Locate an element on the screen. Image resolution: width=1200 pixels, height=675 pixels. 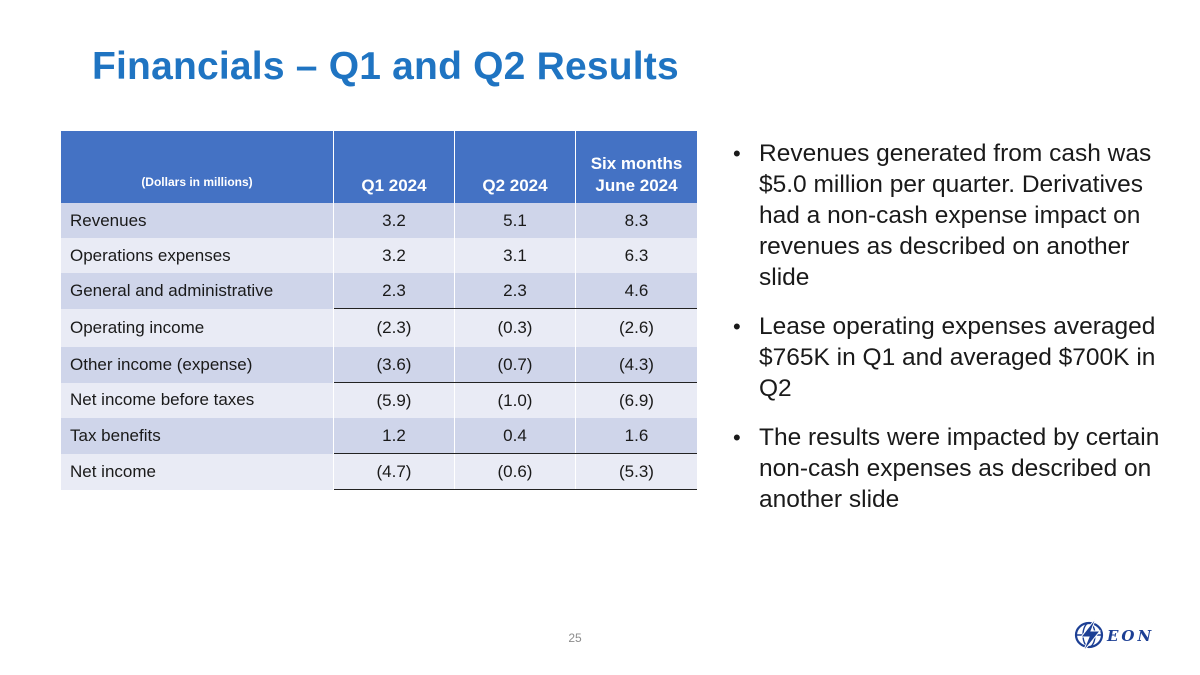
cell-q2: 5.1 is located at coordinates (515, 220).